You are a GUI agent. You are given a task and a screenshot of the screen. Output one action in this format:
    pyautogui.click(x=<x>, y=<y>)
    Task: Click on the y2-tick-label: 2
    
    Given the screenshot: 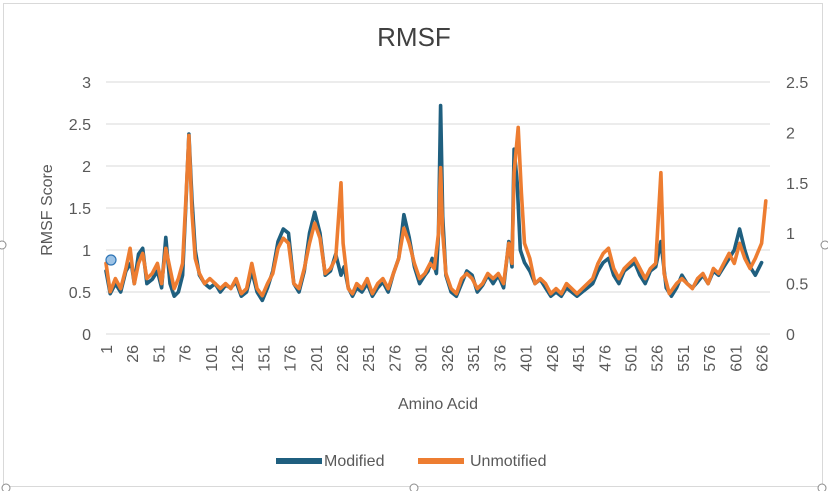 What is the action you would take?
    pyautogui.click(x=790, y=133)
    